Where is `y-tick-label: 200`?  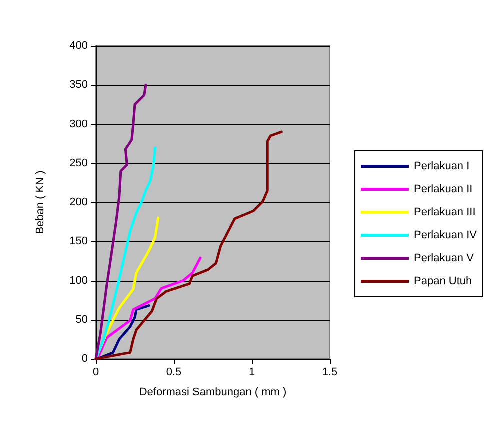
y-tick-label: 200 is located at coordinates (79, 202).